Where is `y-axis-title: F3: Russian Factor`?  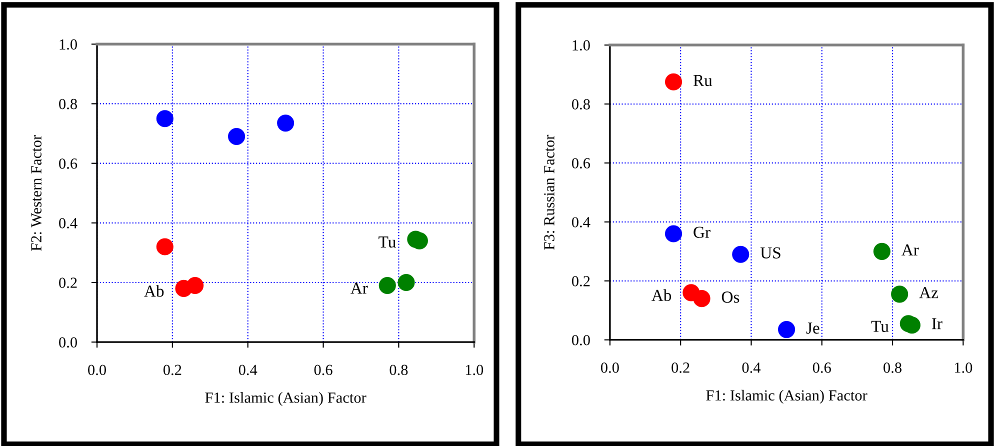
y-axis-title: F3: Russian Factor is located at coordinates (549, 192).